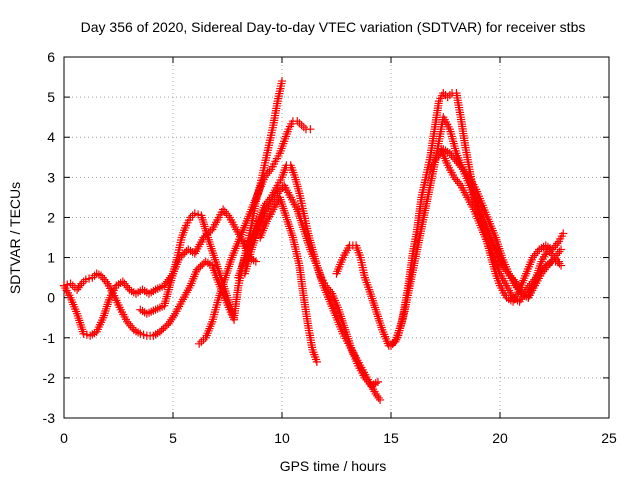 This screenshot has width=640, height=480. What do you see at coordinates (609, 438) in the screenshot?
I see `x-tick-label: 25` at bounding box center [609, 438].